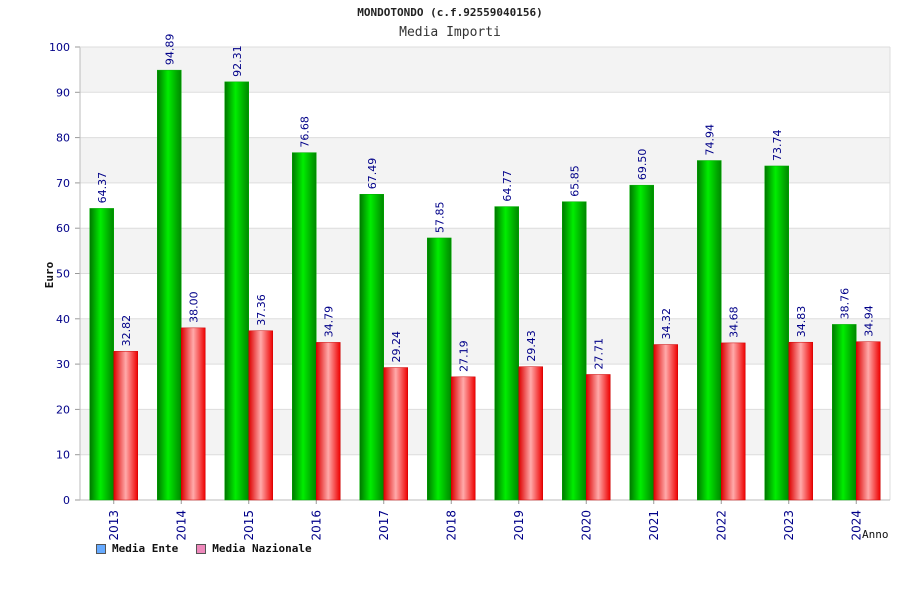  What do you see at coordinates (63, 228) in the screenshot?
I see `y-tick-label: 60` at bounding box center [63, 228].